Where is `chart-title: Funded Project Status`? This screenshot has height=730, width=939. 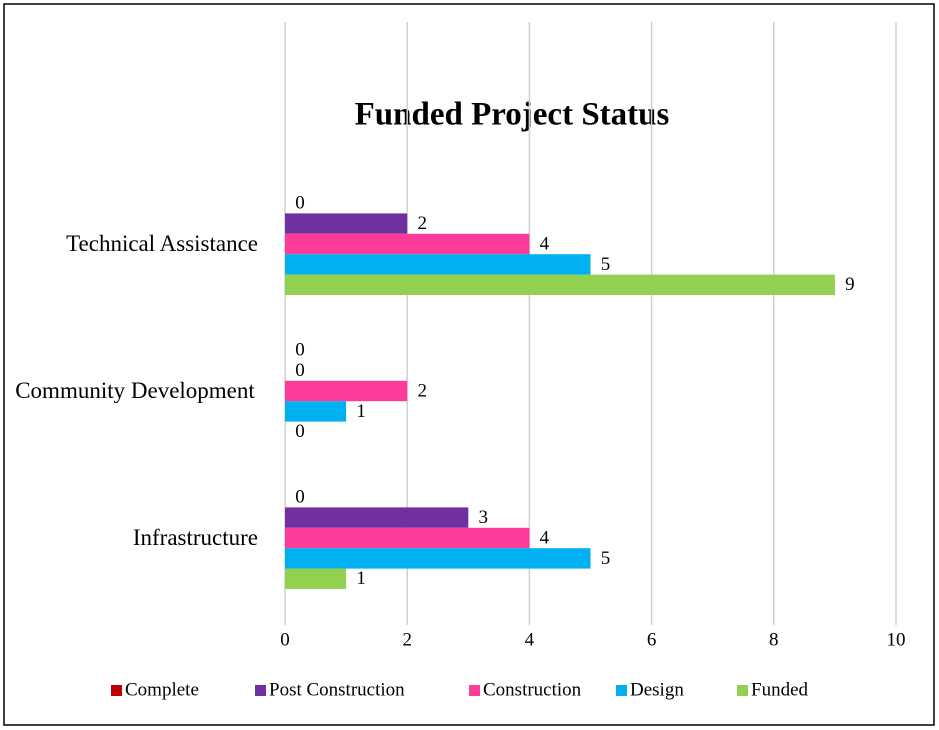 chart-title: Funded Project Status is located at coordinates (512, 115).